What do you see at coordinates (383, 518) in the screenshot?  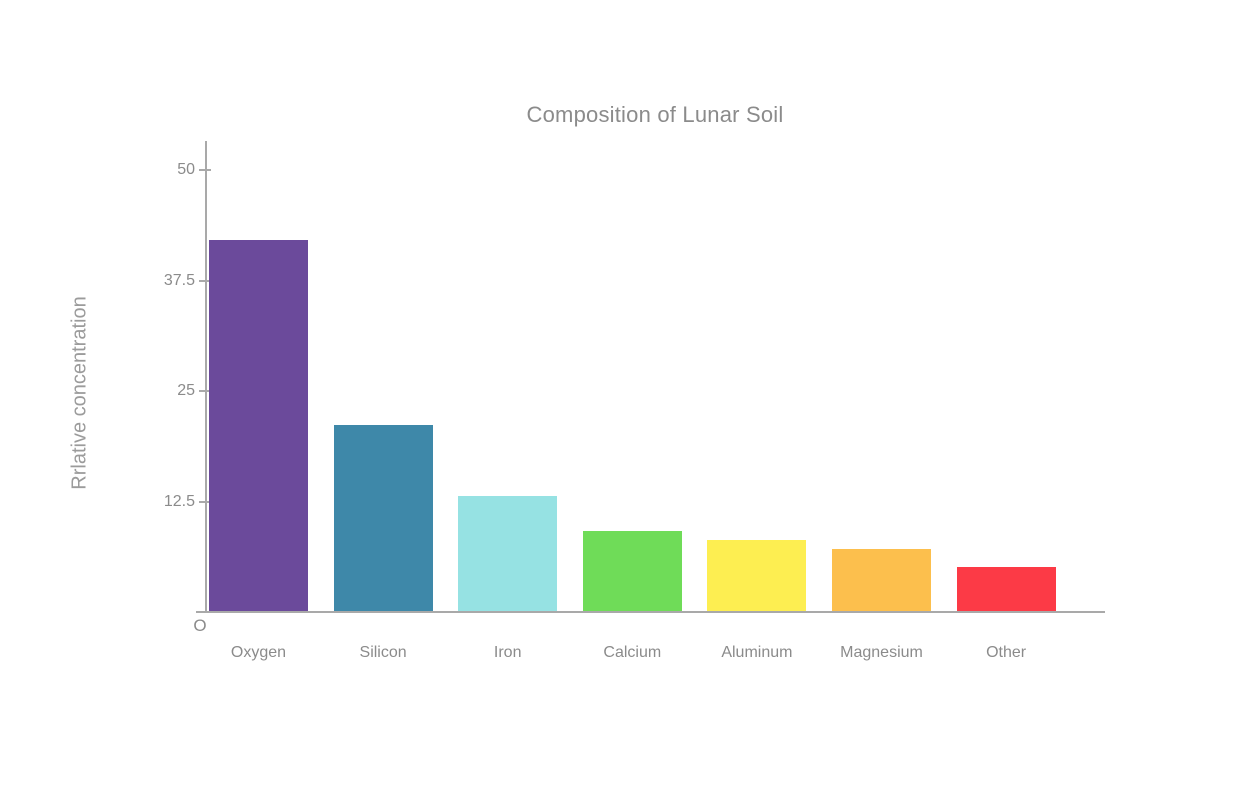 I see `bar-silicon` at bounding box center [383, 518].